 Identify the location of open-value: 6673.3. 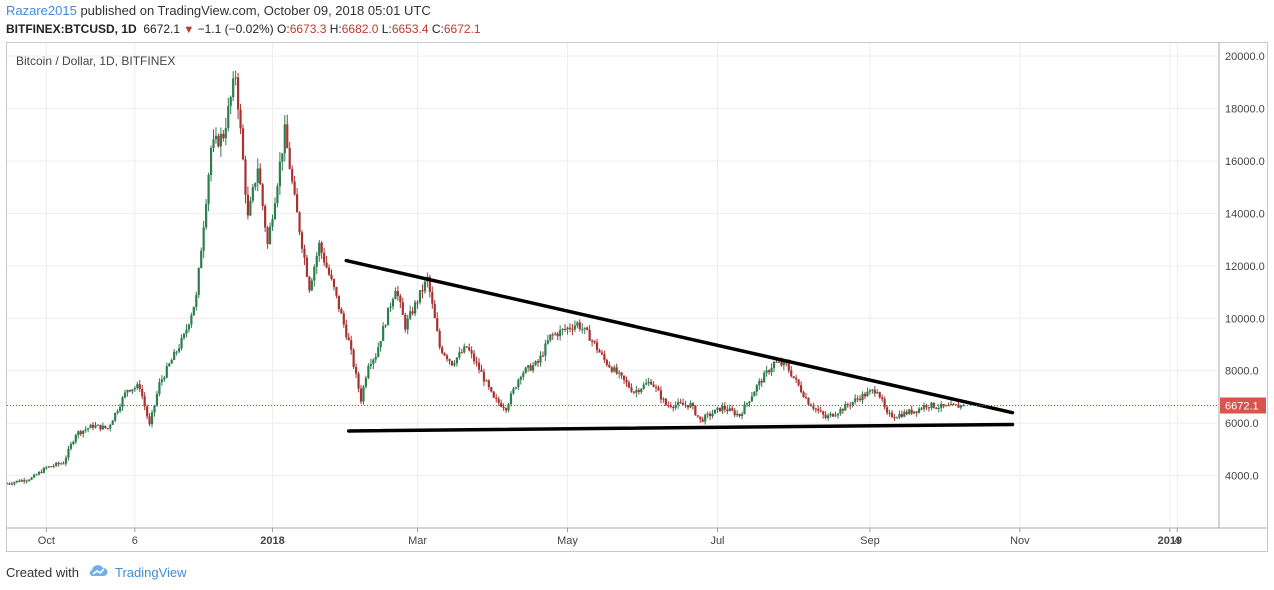
(308, 29).